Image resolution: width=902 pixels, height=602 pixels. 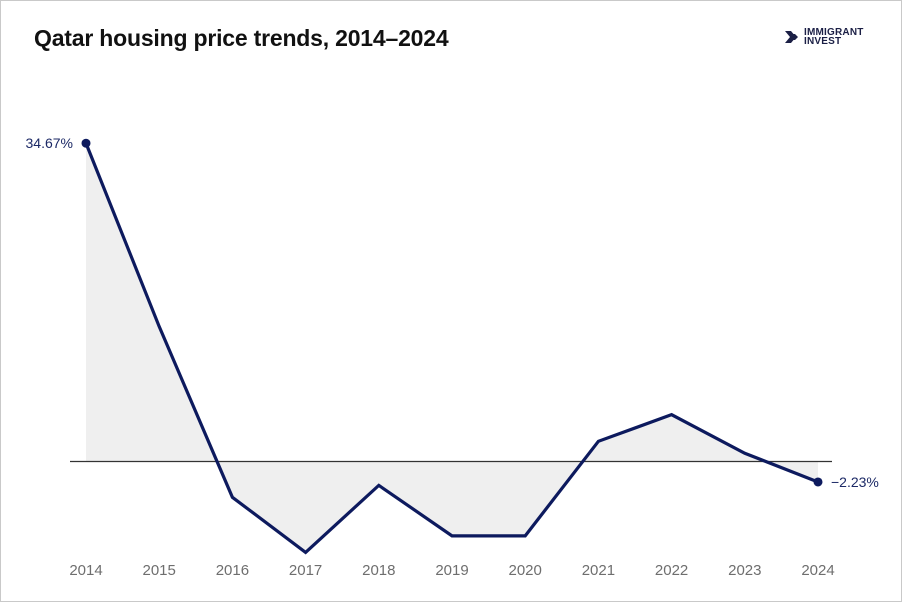 What do you see at coordinates (378, 570) in the screenshot?
I see `x-tick-label: 2018` at bounding box center [378, 570].